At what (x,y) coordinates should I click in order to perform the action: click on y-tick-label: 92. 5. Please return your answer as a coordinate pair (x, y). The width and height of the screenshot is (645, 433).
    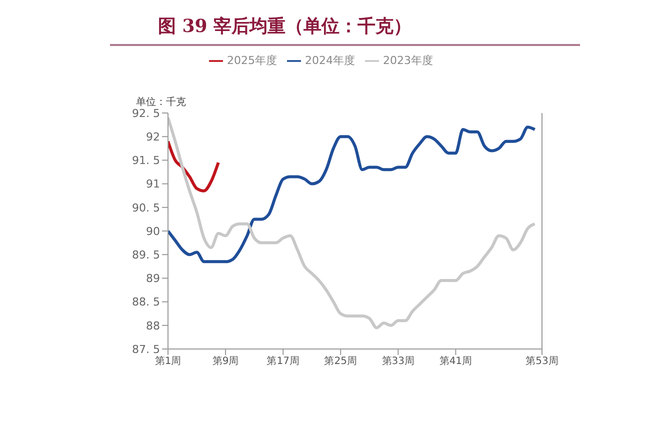
    Looking at the image, I should click on (146, 113).